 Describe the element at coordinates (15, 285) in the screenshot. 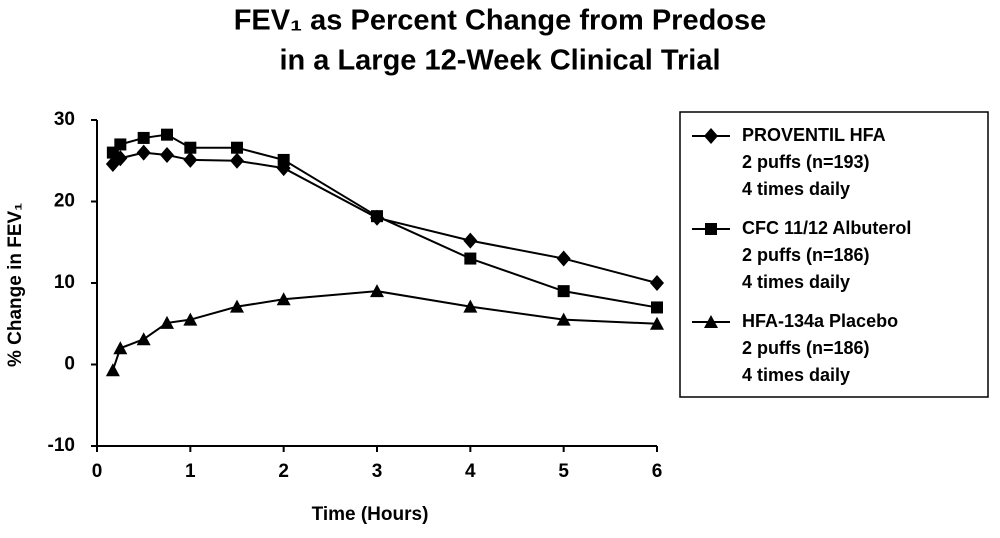

I see `y-axis-label: % Change in FEV₁` at that location.